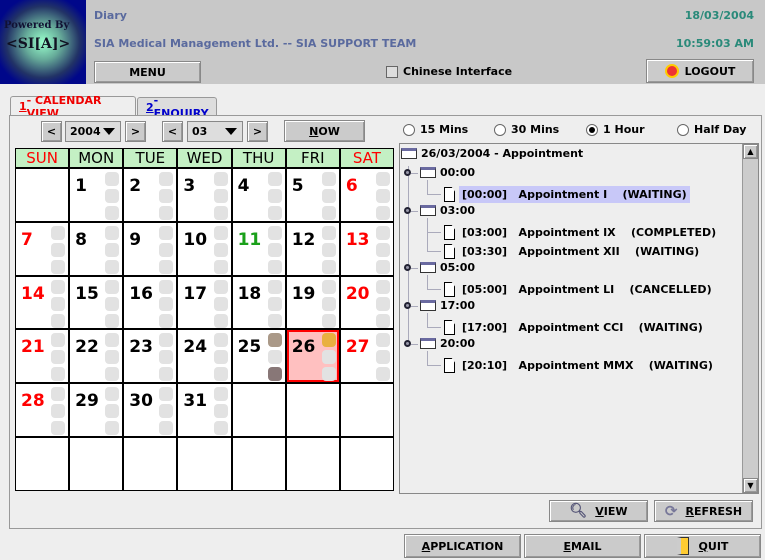  I want to click on day-cell-30: 30, so click(150, 410).